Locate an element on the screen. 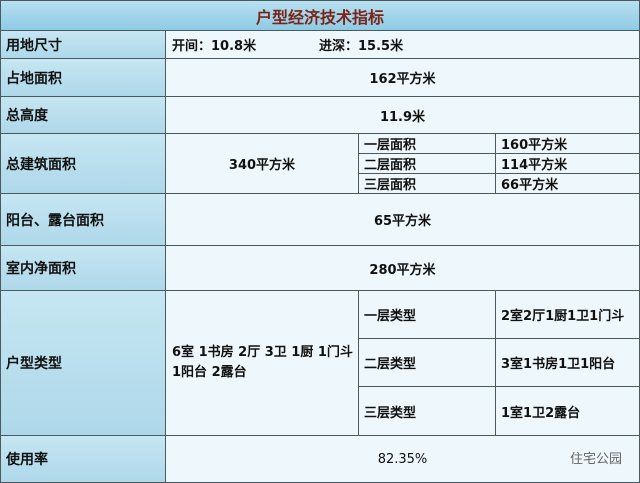 This screenshot has width=640, height=483. sub-value: 1室1卫2露台 is located at coordinates (567, 411).